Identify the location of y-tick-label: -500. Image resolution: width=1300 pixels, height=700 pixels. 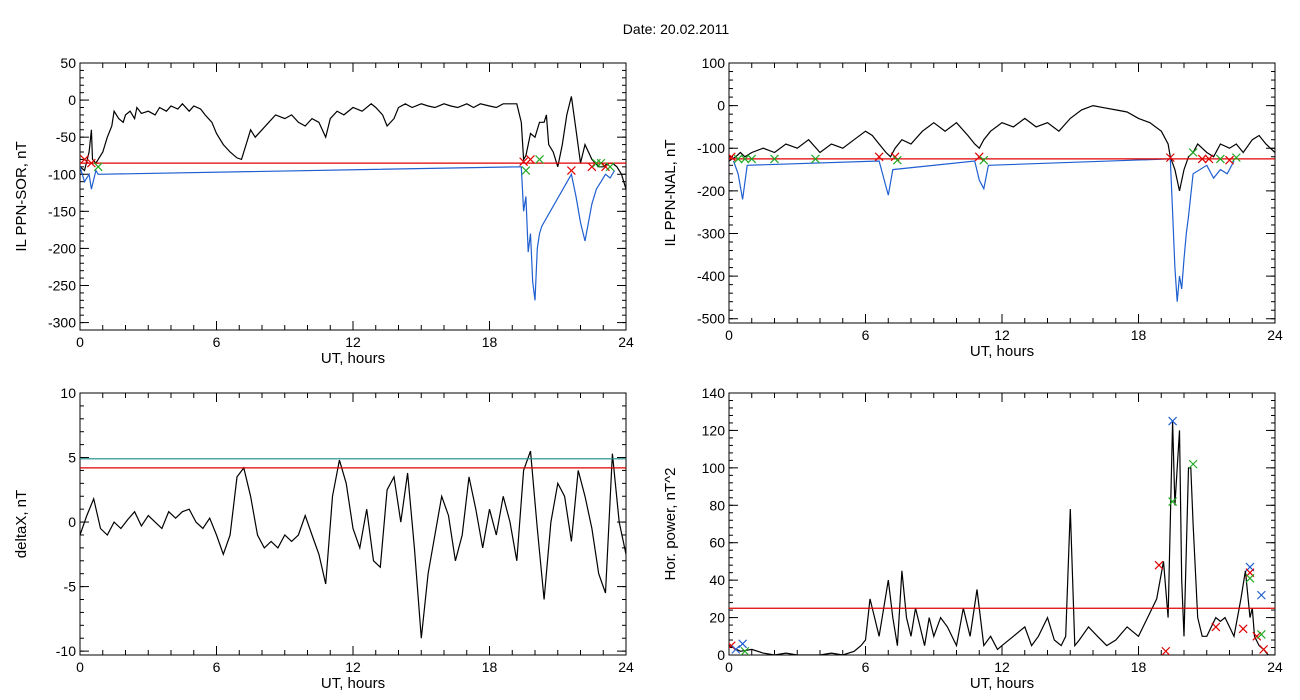
(711, 319).